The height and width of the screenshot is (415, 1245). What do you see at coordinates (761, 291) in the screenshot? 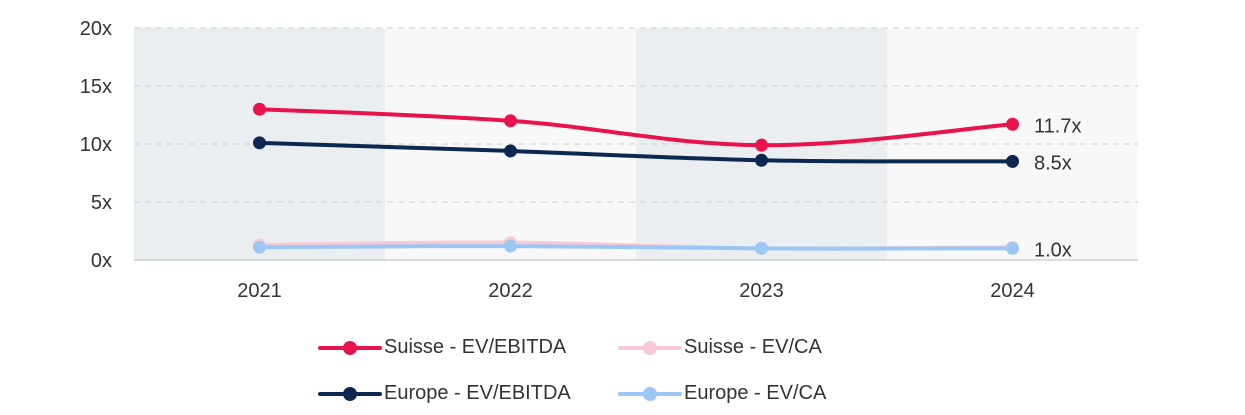
I see `x-tick-label: 2023` at bounding box center [761, 291].